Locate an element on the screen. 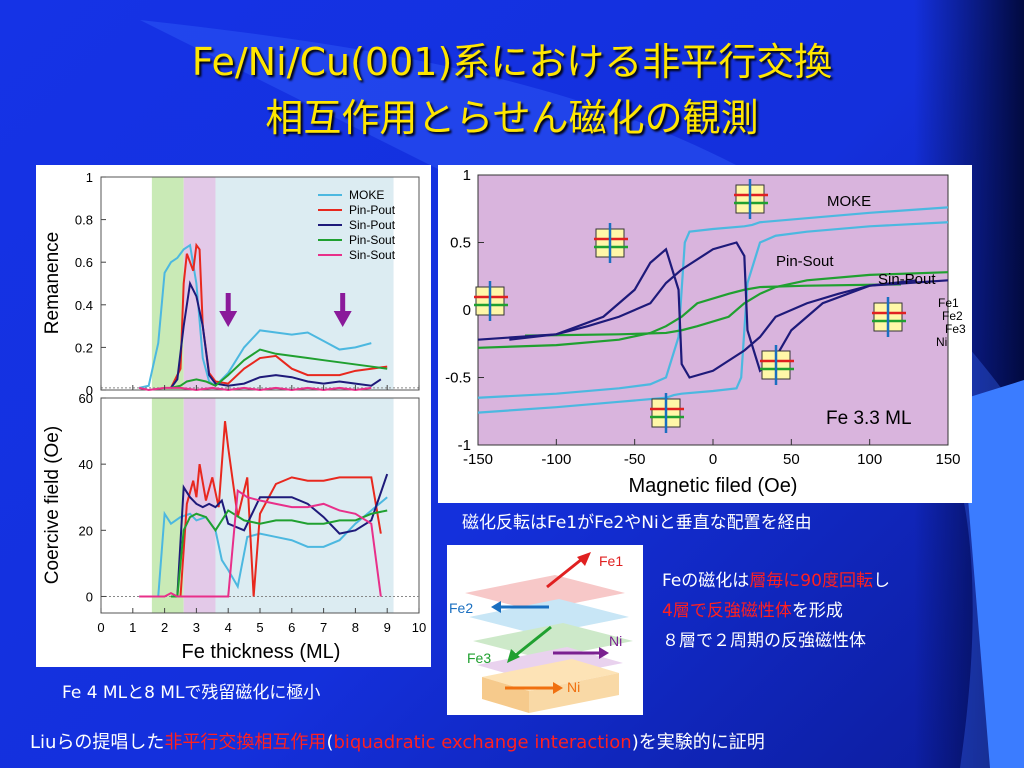 Image resolution: width=1024 pixels, height=768 pixels. legend-label-moke: MOKE is located at coordinates (366, 195).